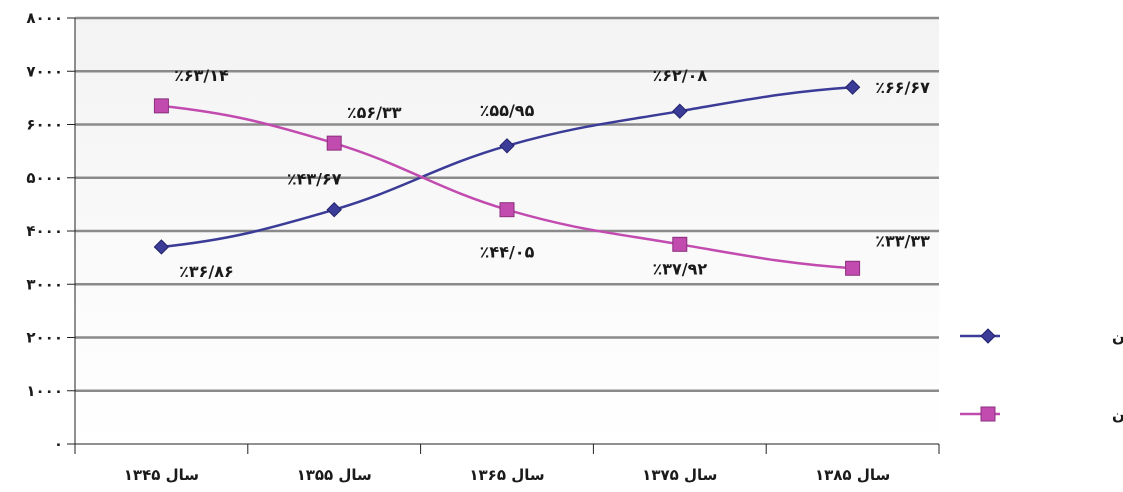  Describe the element at coordinates (206, 271) in the screenshot. I see `data-label: ٪۳۶/۸۶` at that location.